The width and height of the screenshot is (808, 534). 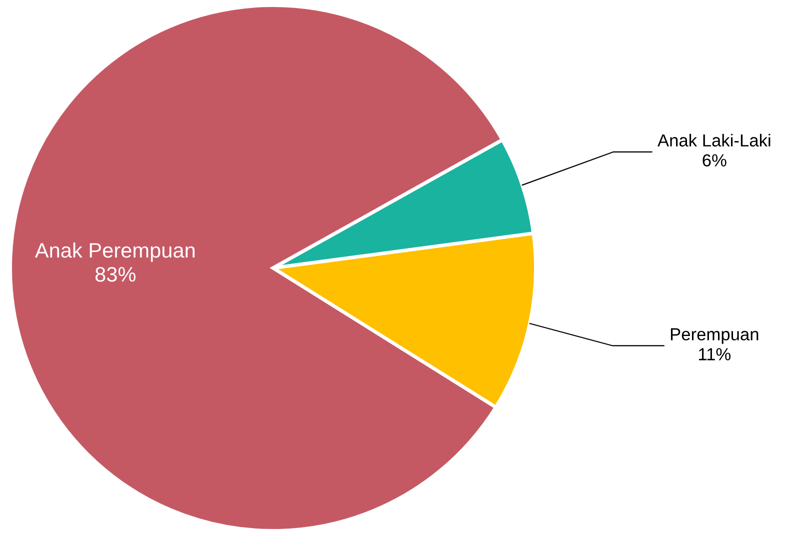 What do you see at coordinates (714, 160) in the screenshot?
I see `data-label: 6%` at bounding box center [714, 160].